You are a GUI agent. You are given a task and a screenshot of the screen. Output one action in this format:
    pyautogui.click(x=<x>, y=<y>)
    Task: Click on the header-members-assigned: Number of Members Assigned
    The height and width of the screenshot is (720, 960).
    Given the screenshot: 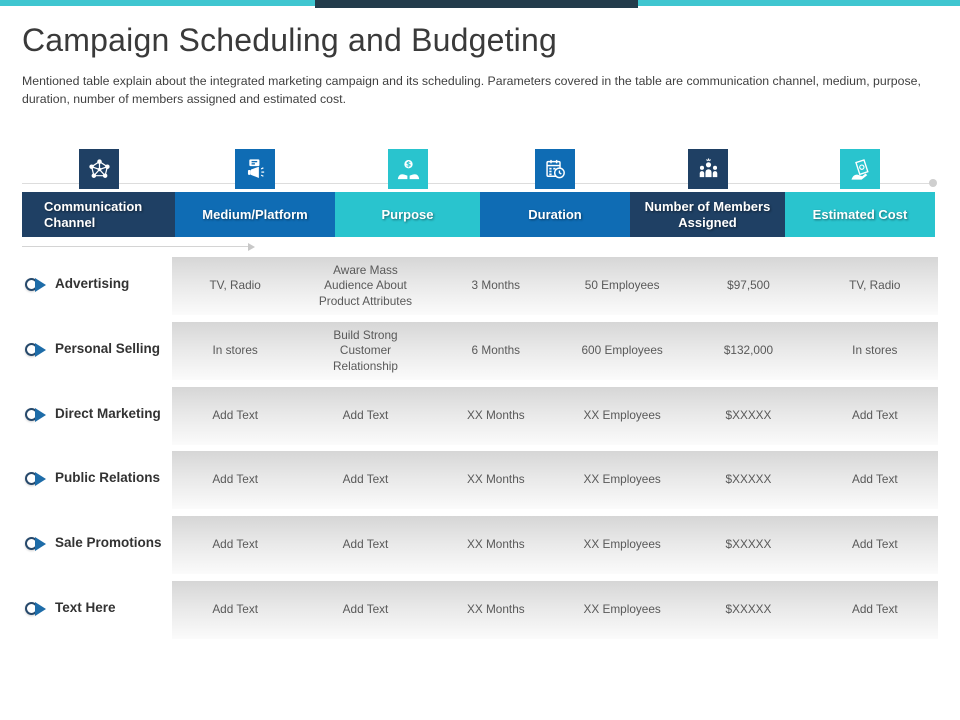 What is the action you would take?
    pyautogui.click(x=707, y=214)
    